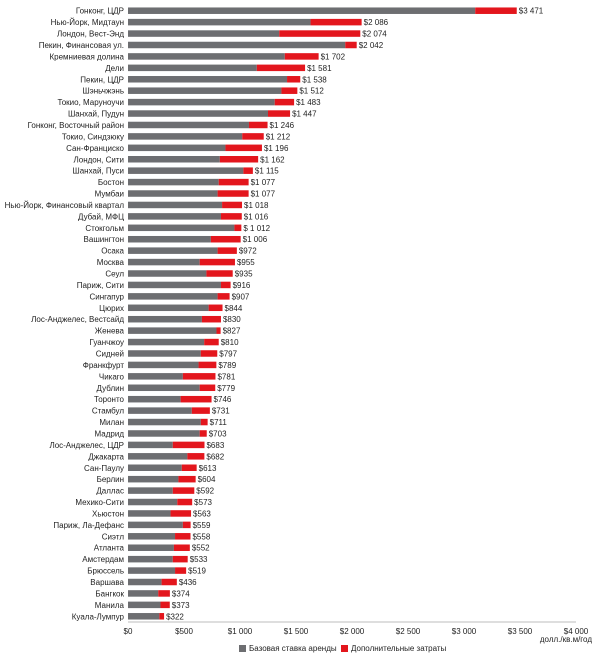 The height and width of the screenshot is (659, 600). I want to click on category-label: Сиэтл, so click(113, 536).